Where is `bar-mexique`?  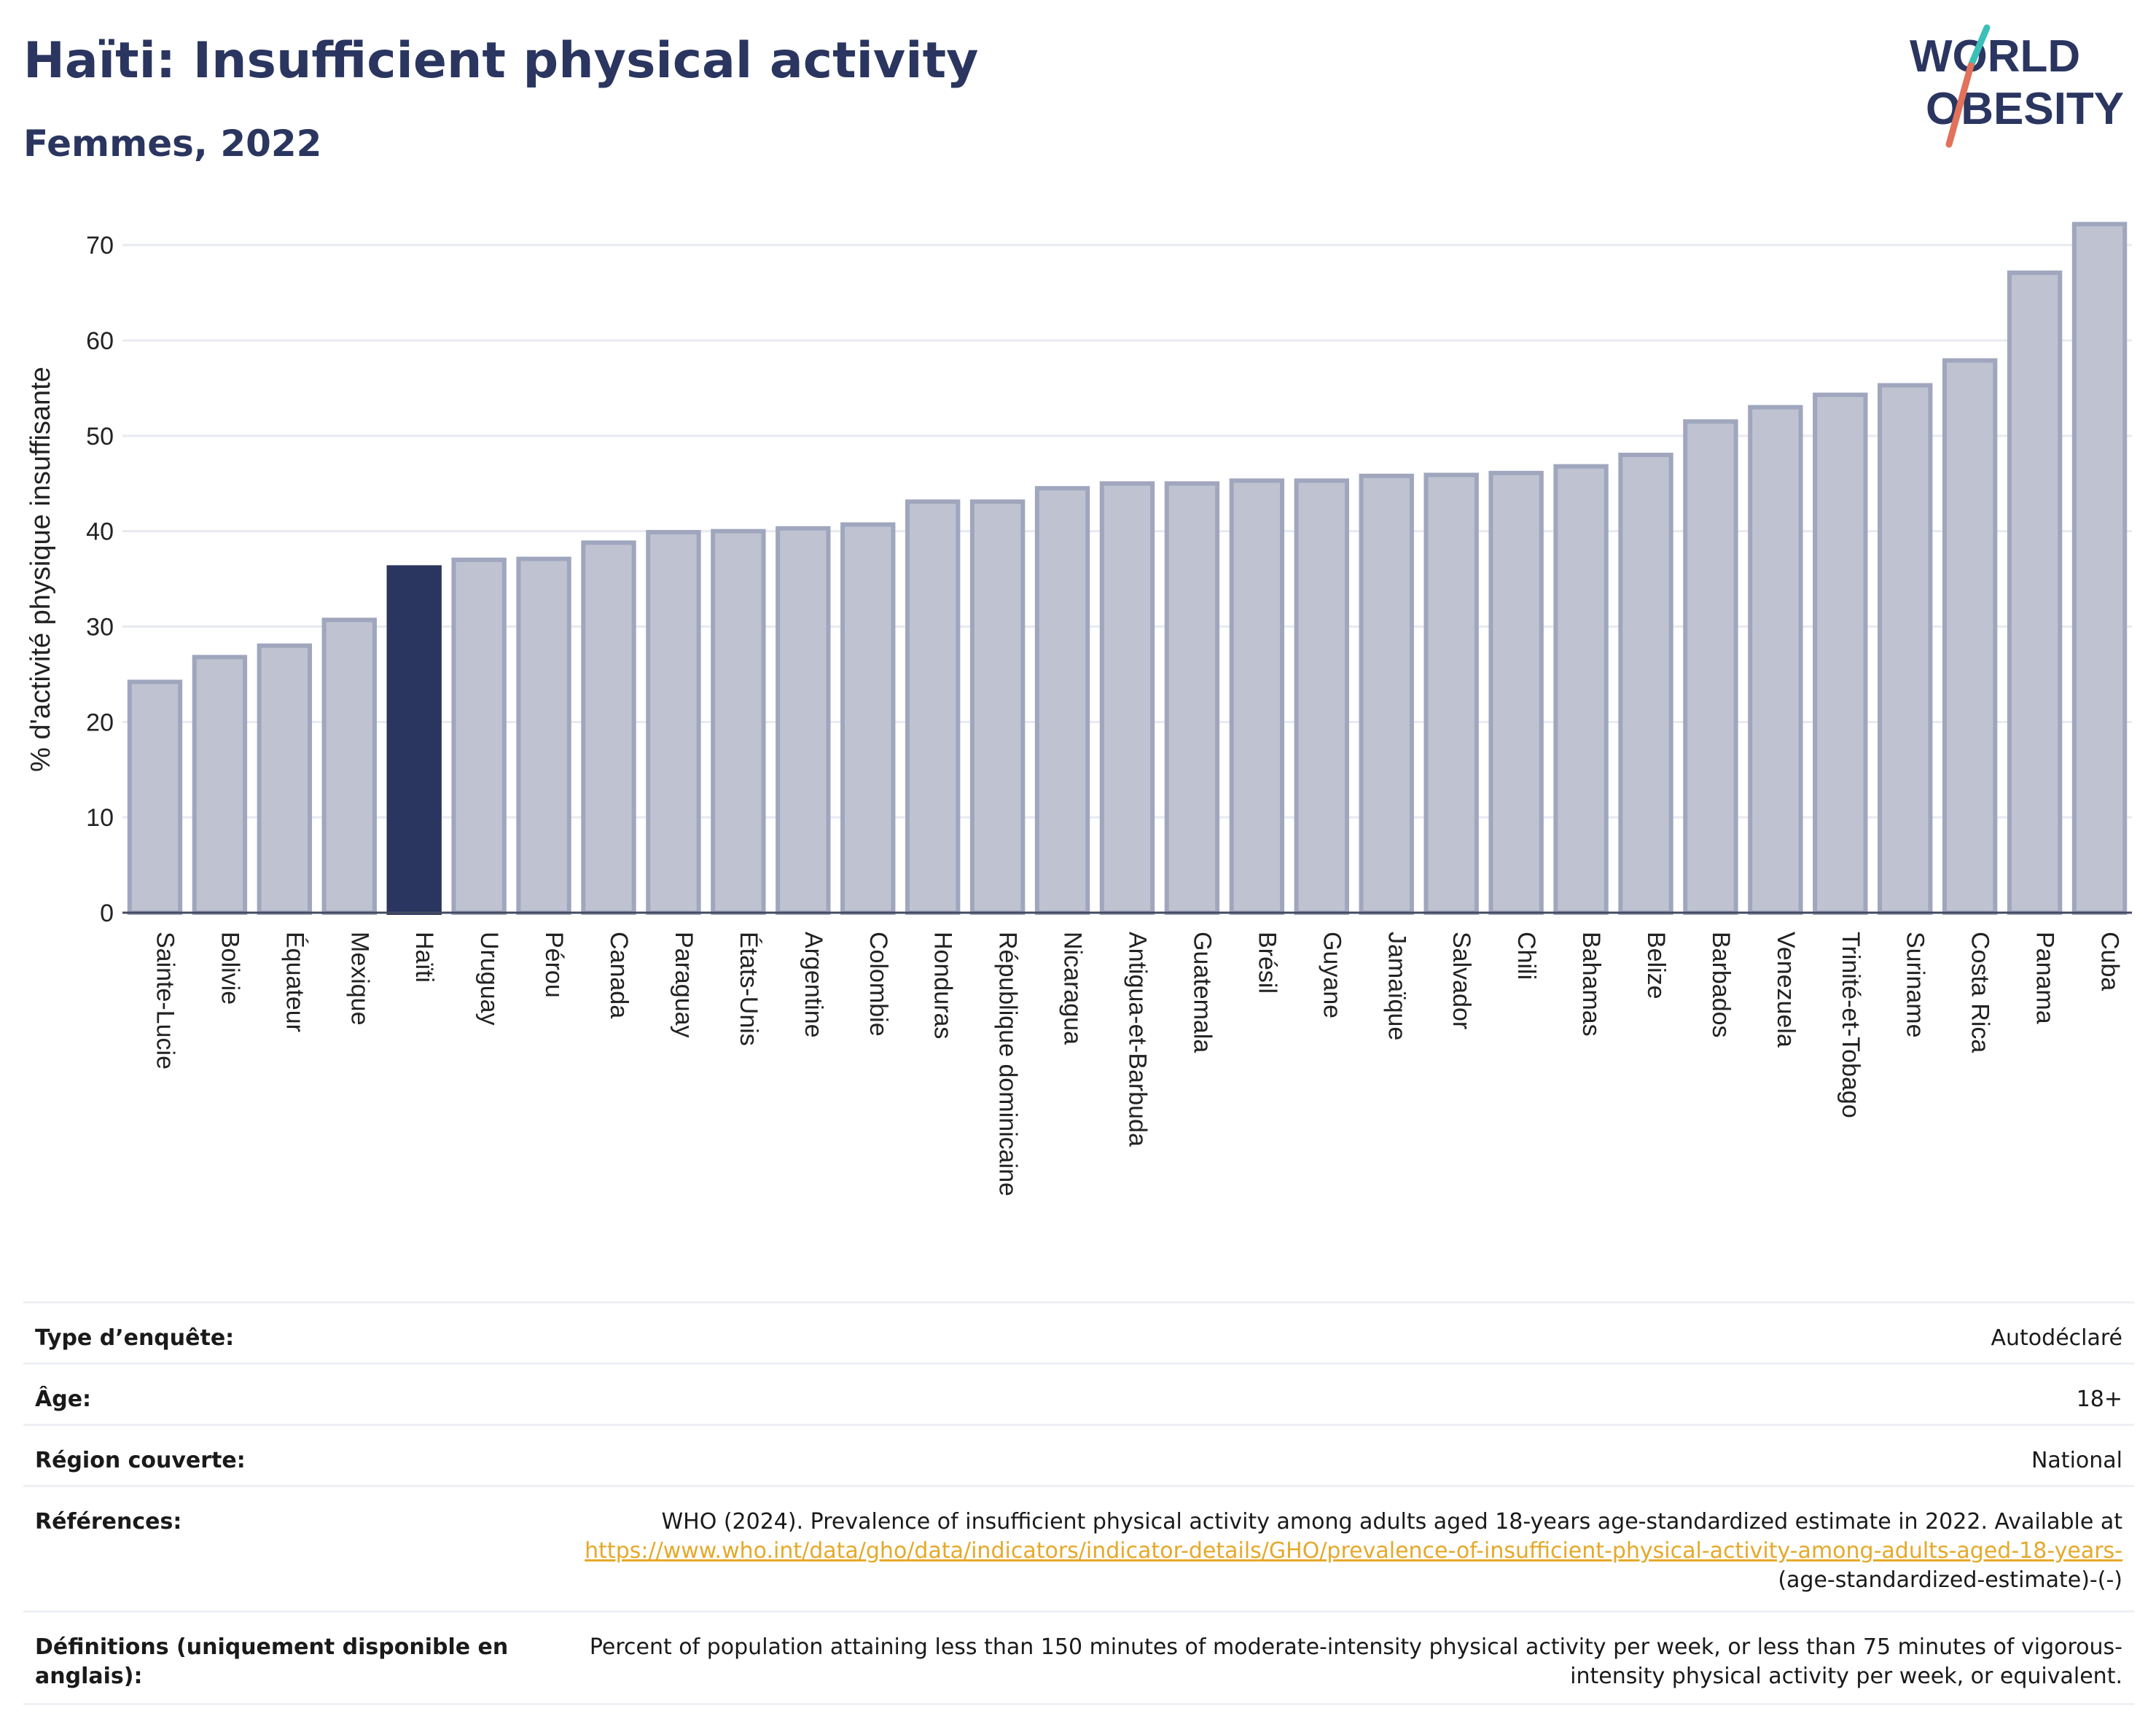 bar-mexique is located at coordinates (349, 766).